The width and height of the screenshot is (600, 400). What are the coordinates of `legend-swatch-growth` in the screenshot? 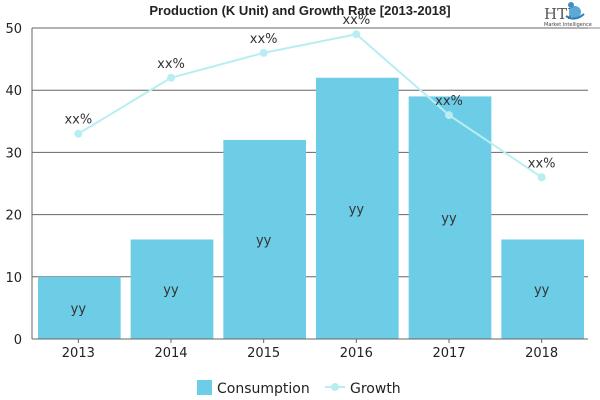 It's located at (335, 387).